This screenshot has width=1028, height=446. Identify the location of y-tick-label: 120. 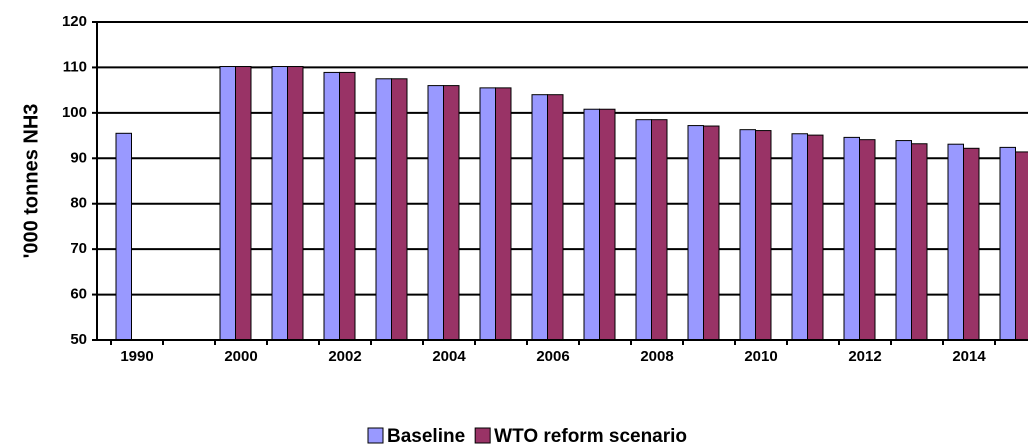
(74, 21).